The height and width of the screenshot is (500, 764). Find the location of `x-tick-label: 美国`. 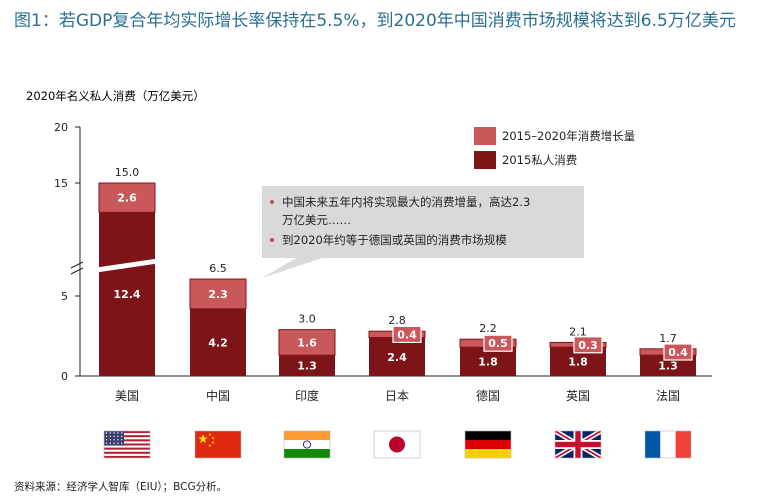

x-tick-label: 美国 is located at coordinates (127, 396).